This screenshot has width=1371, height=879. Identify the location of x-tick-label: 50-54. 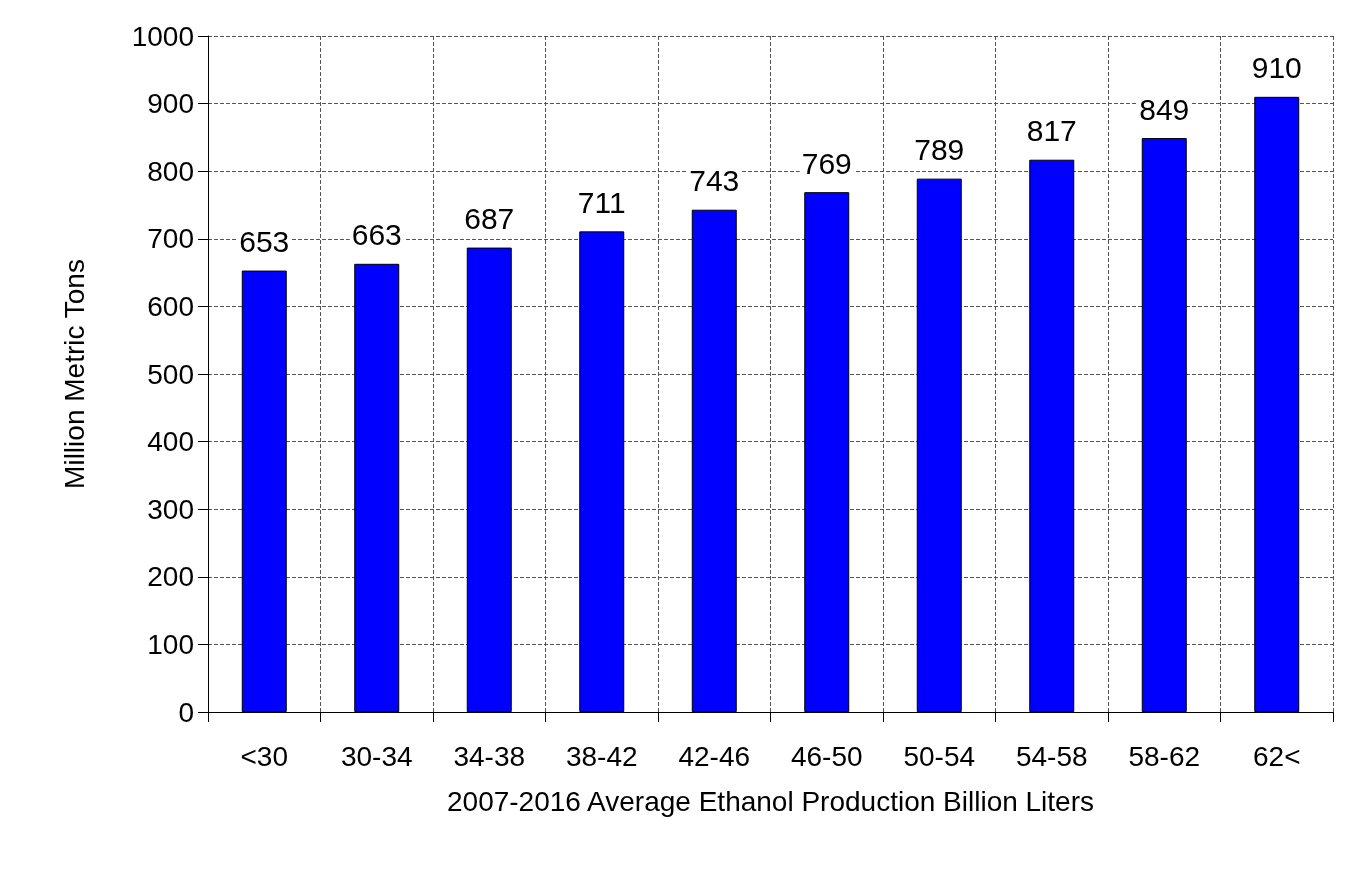
(939, 756).